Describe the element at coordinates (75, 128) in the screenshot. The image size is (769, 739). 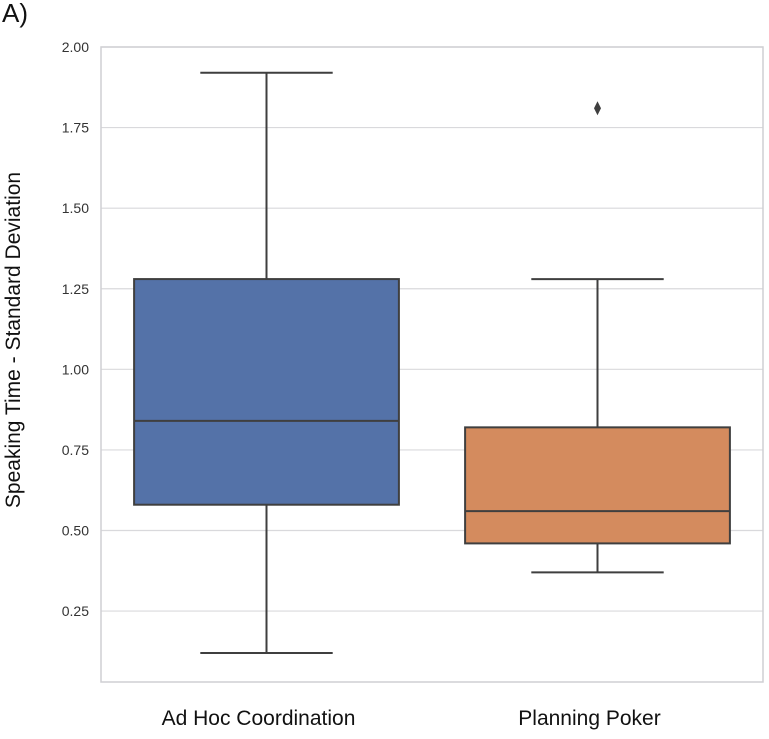
I see `y-tick-label: 1.75` at that location.